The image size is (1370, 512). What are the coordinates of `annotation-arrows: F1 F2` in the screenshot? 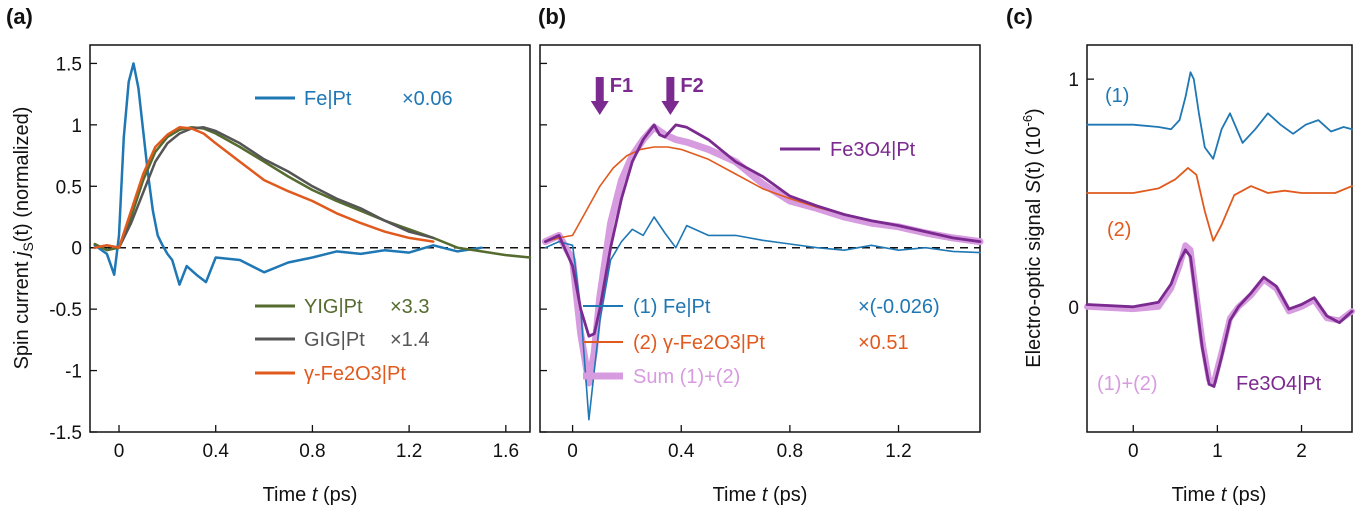 It's located at (647, 95).